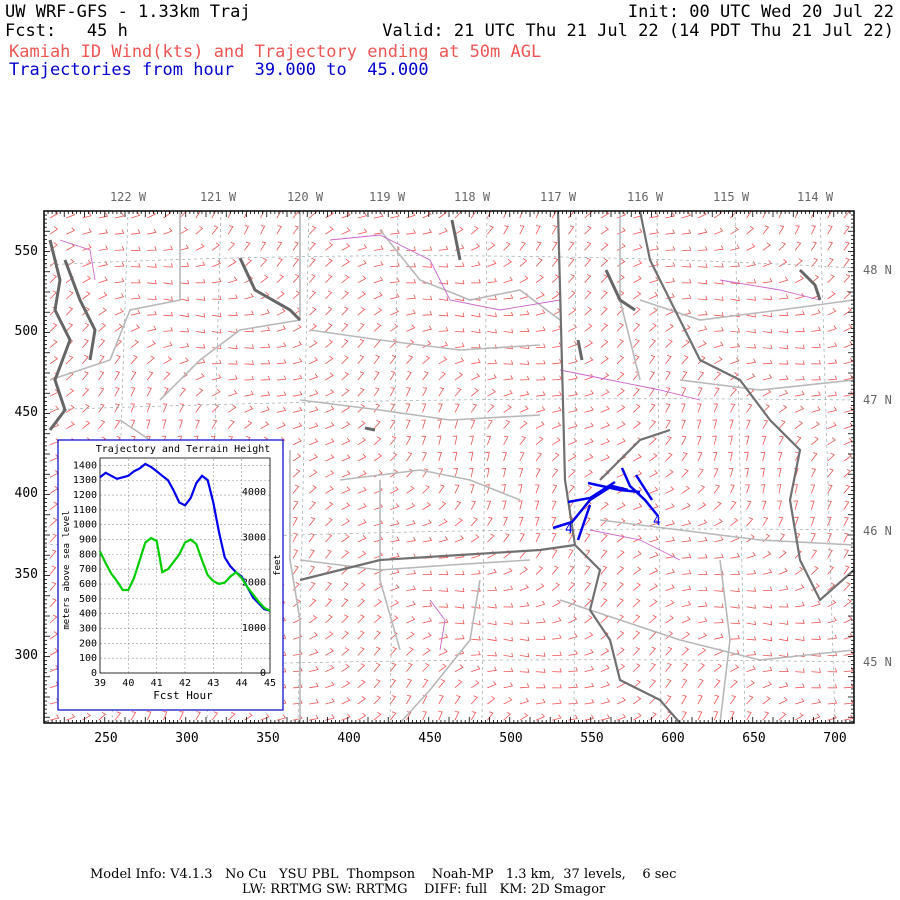  Describe the element at coordinates (510, 738) in the screenshot. I see `grid-label-bottom: 500` at that location.